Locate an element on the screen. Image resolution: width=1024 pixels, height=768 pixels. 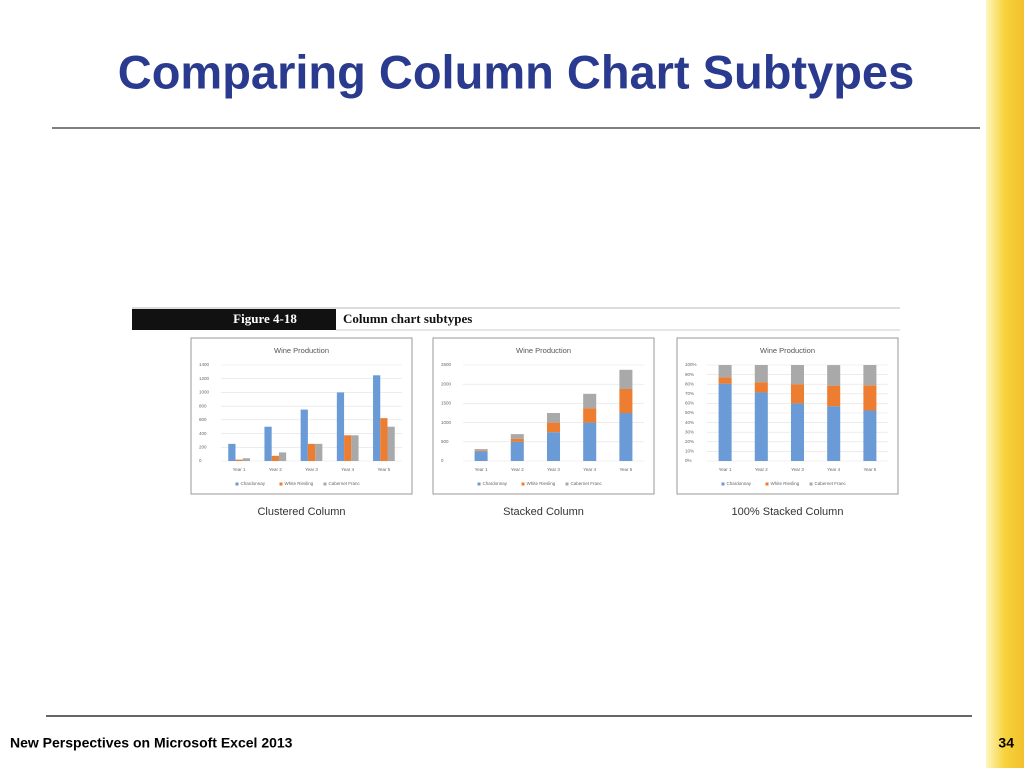
figure-label-box is located at coordinates (234, 319).